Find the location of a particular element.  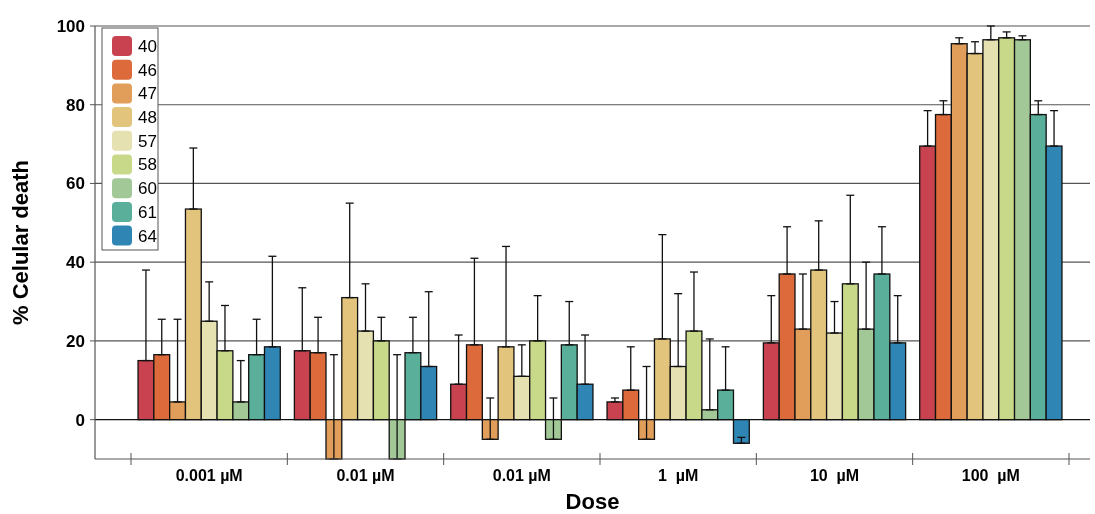

legend-label: 64 is located at coordinates (147, 236).